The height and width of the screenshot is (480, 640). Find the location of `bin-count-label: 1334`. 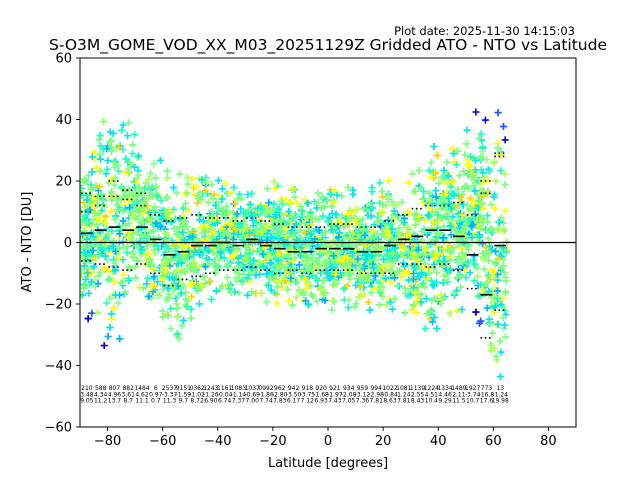

bin-count-label: 1334 is located at coordinates (444, 388).